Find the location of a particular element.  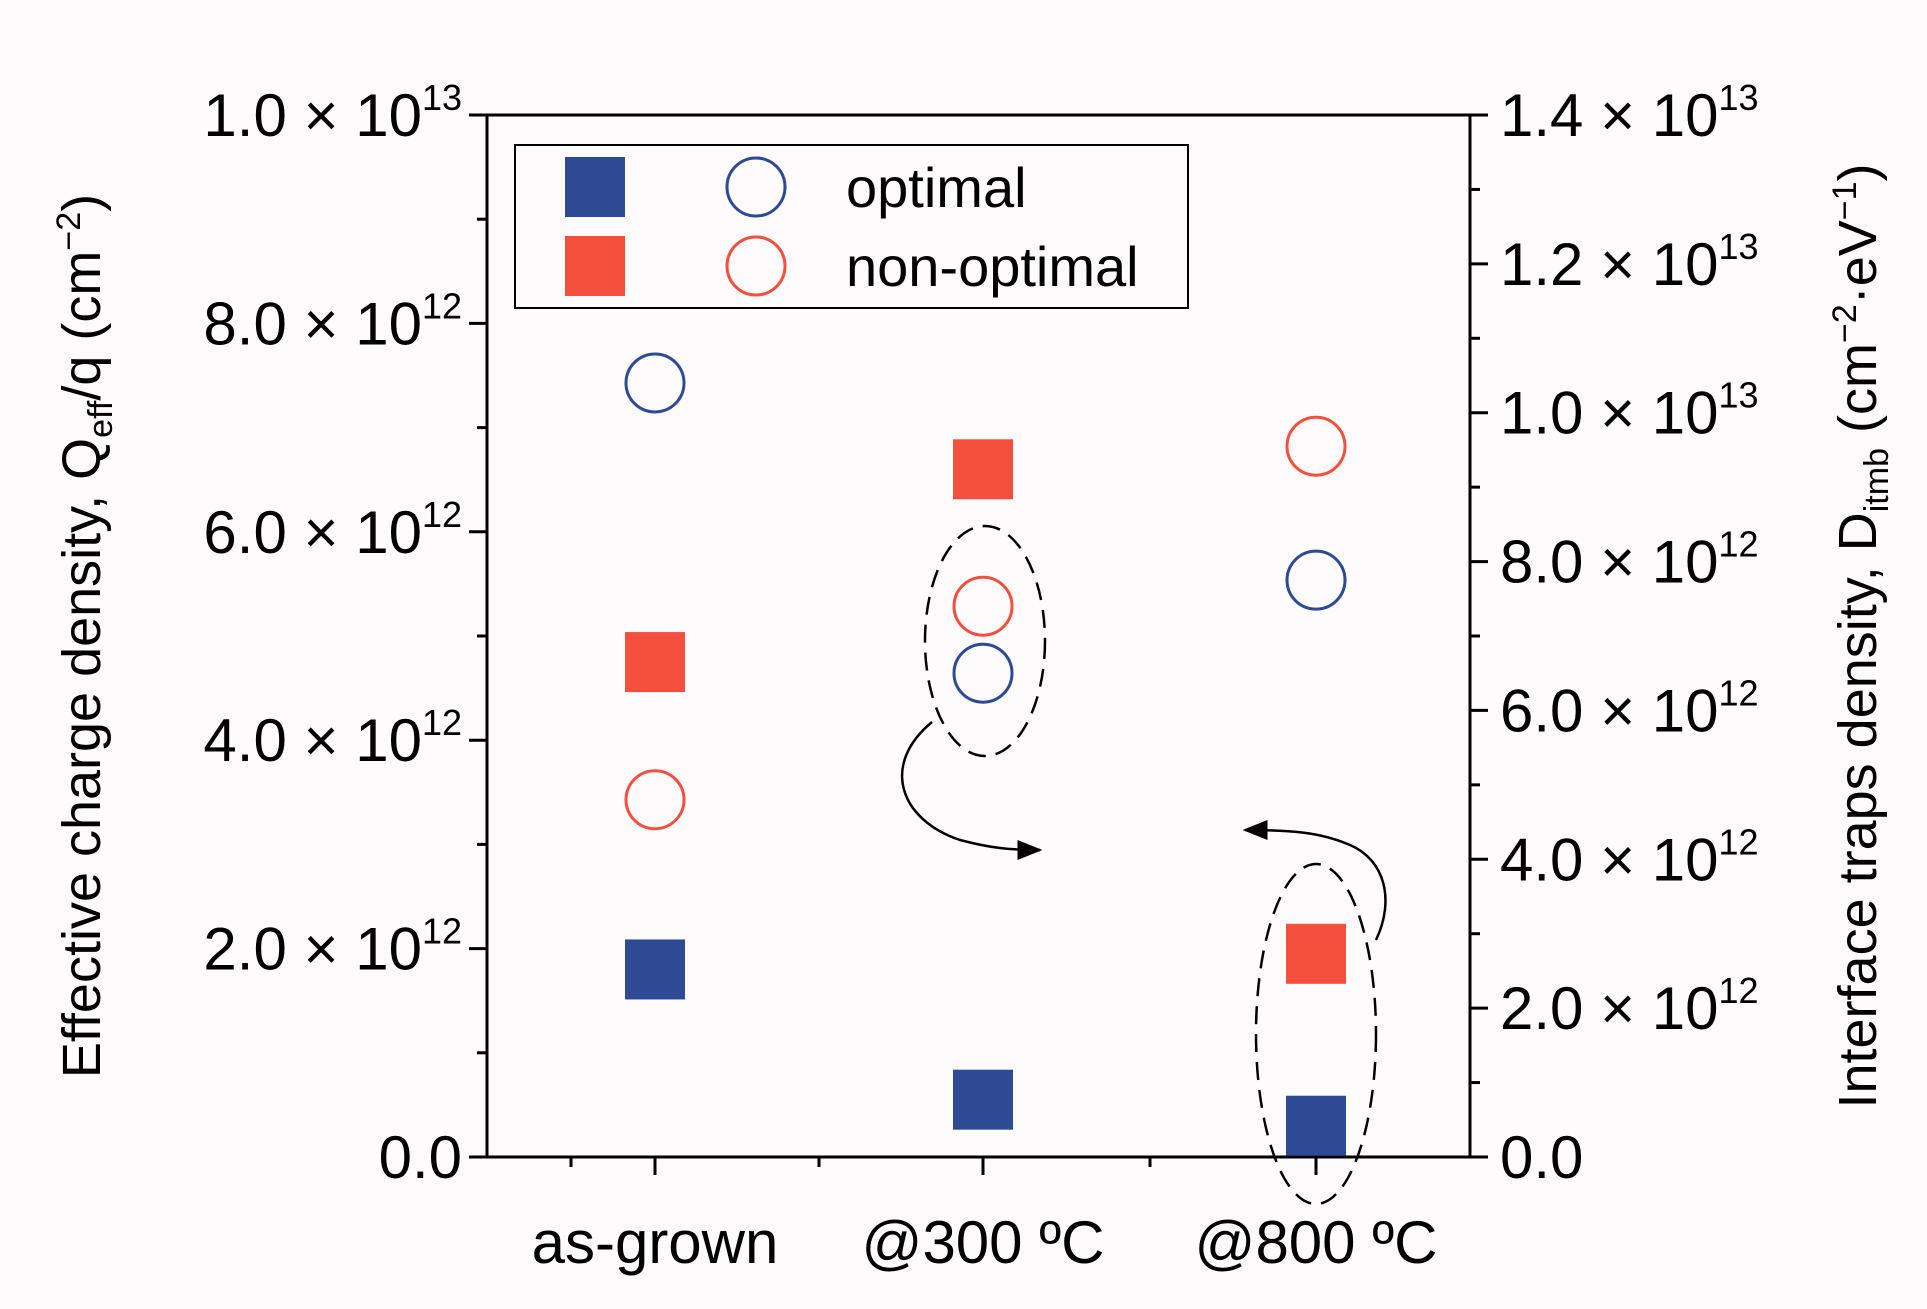

left-tick-exponent: 13 is located at coordinates (442, 97).